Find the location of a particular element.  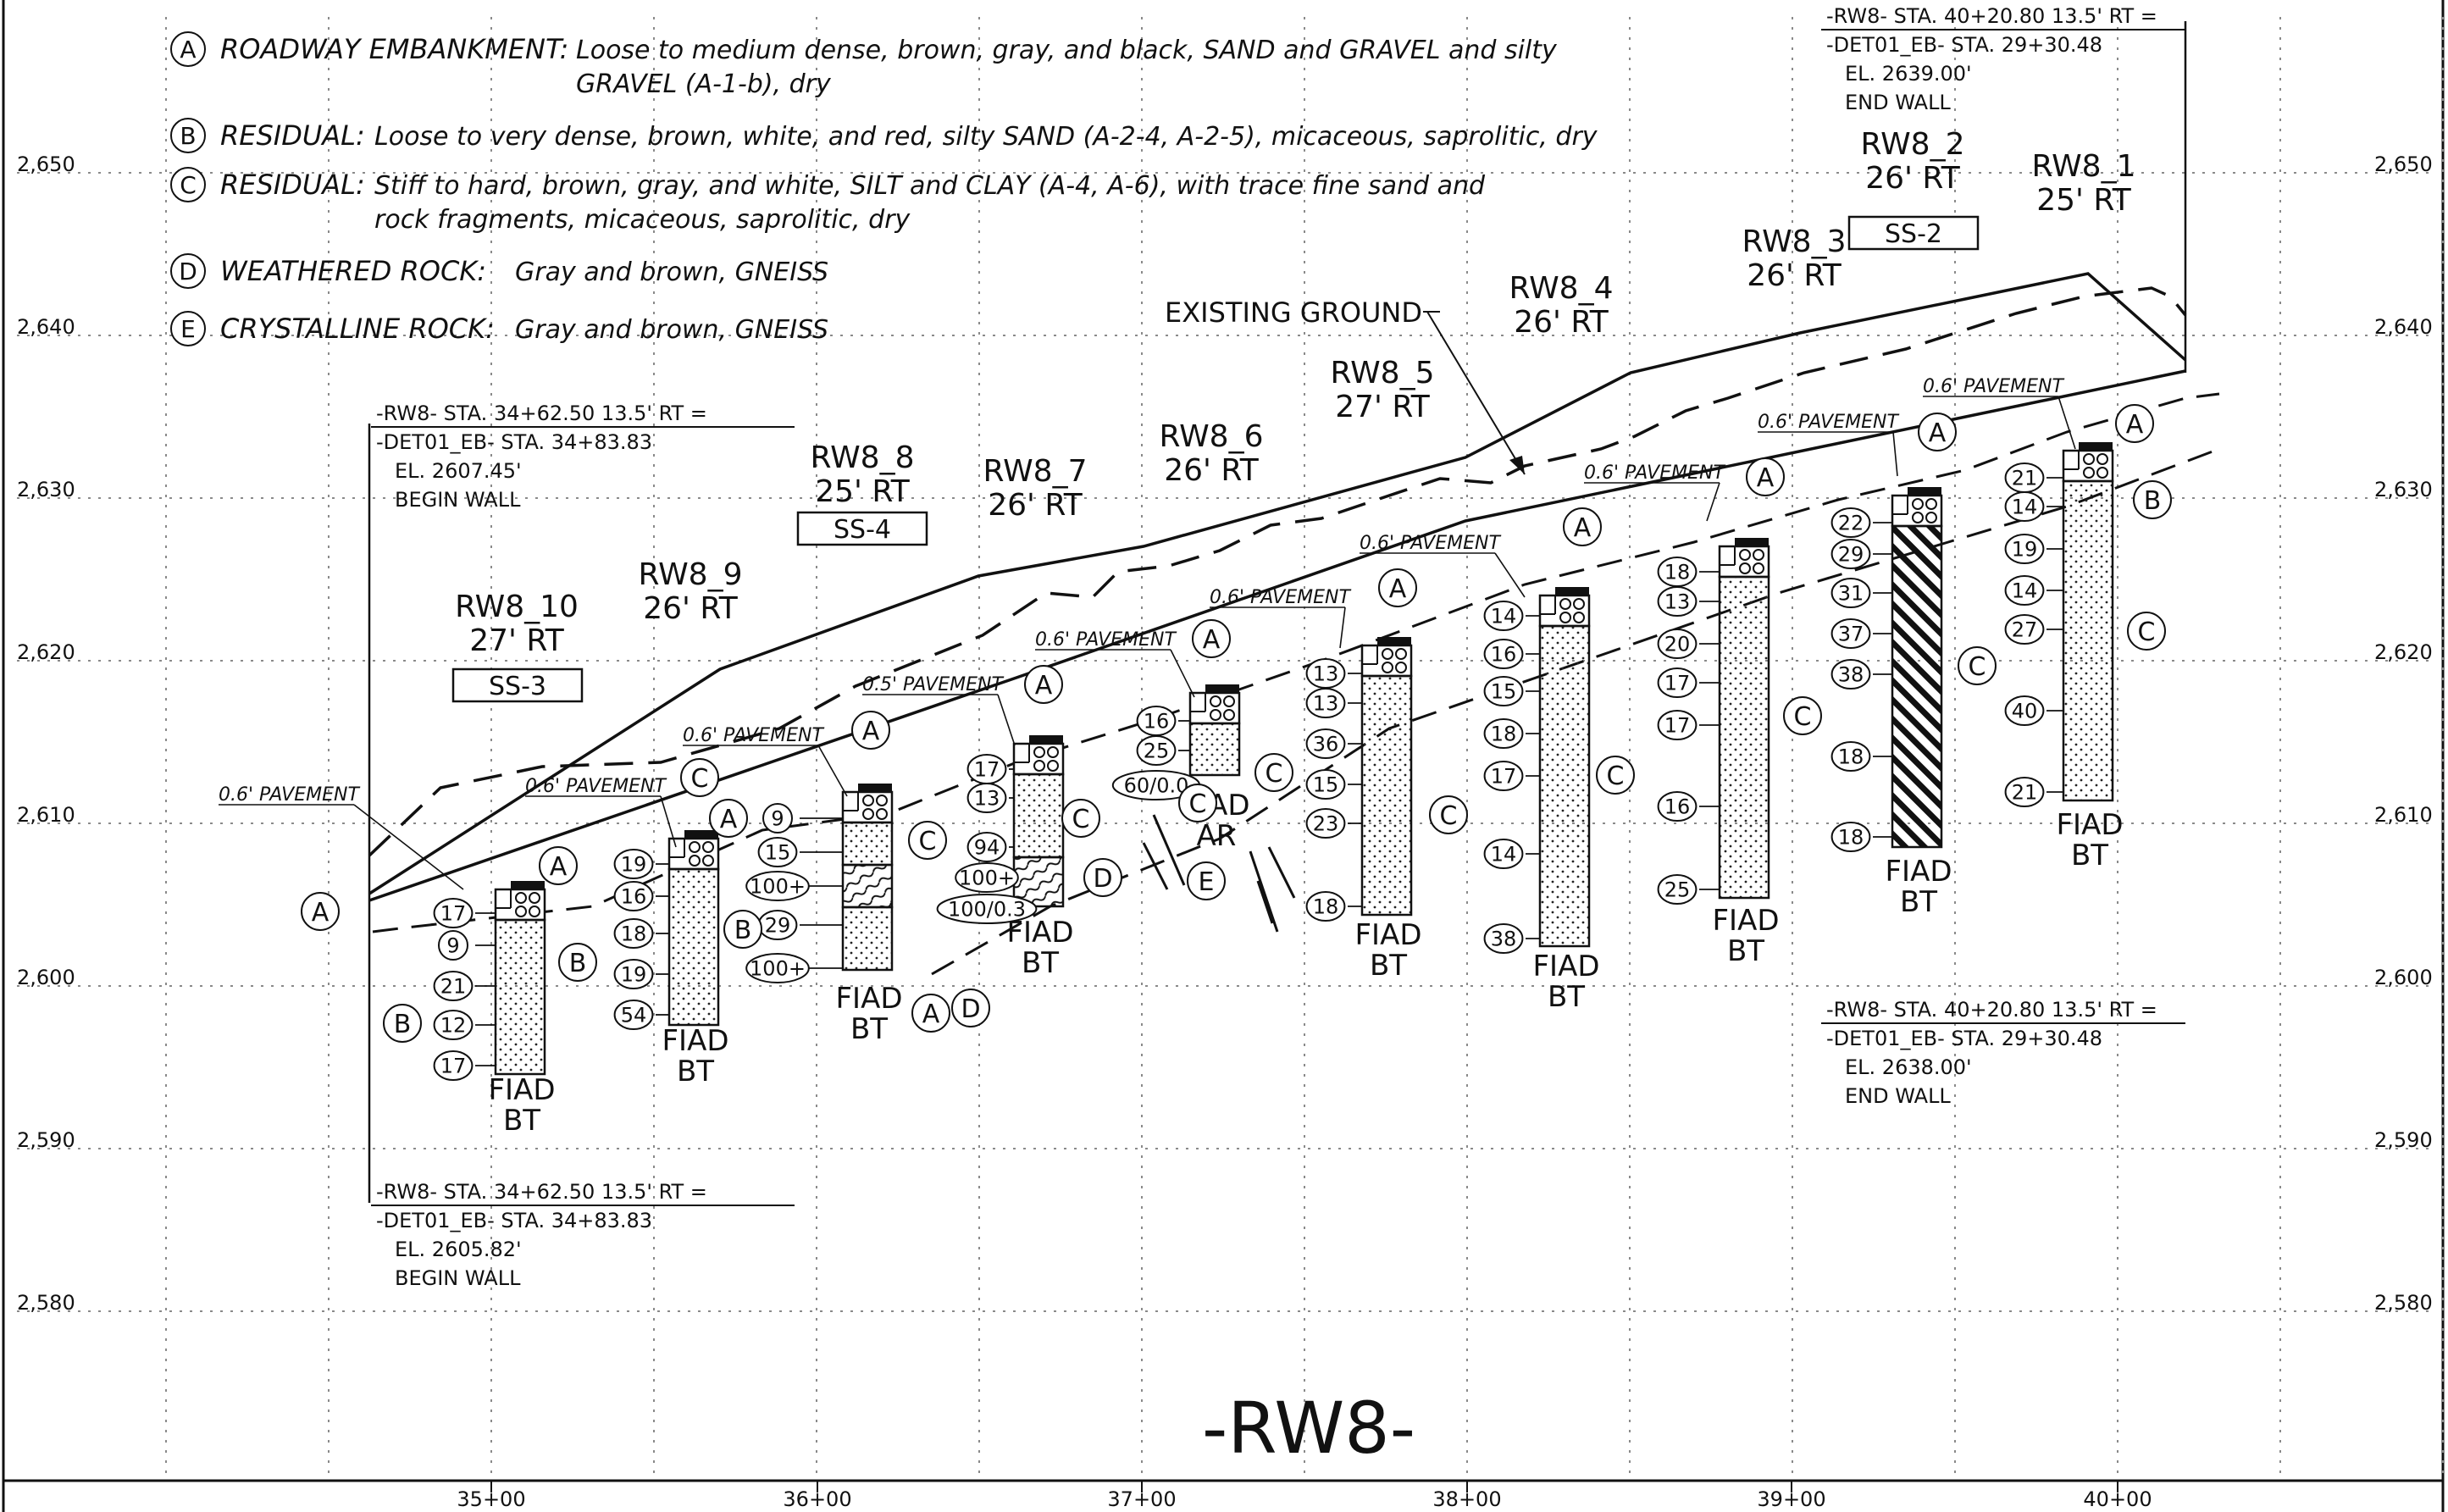

svg-text: 29 is located at coordinates (1851, 555).